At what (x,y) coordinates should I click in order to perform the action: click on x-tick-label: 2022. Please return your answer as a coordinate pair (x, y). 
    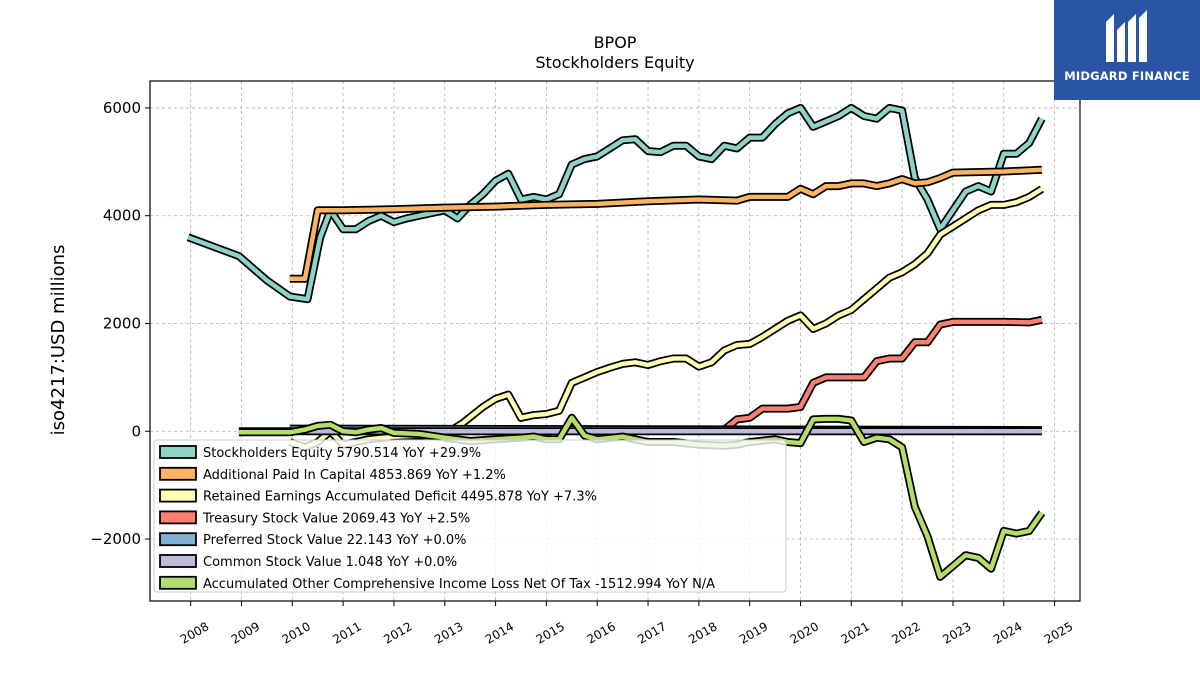
    Looking at the image, I should click on (905, 632).